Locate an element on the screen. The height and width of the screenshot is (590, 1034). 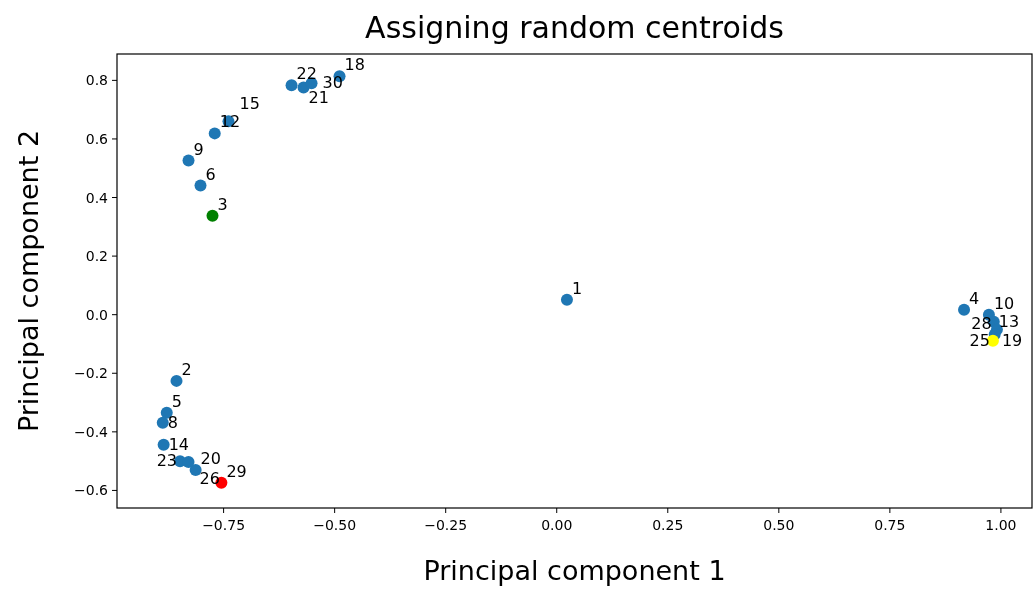
annotation: 14 is located at coordinates (178, 444).